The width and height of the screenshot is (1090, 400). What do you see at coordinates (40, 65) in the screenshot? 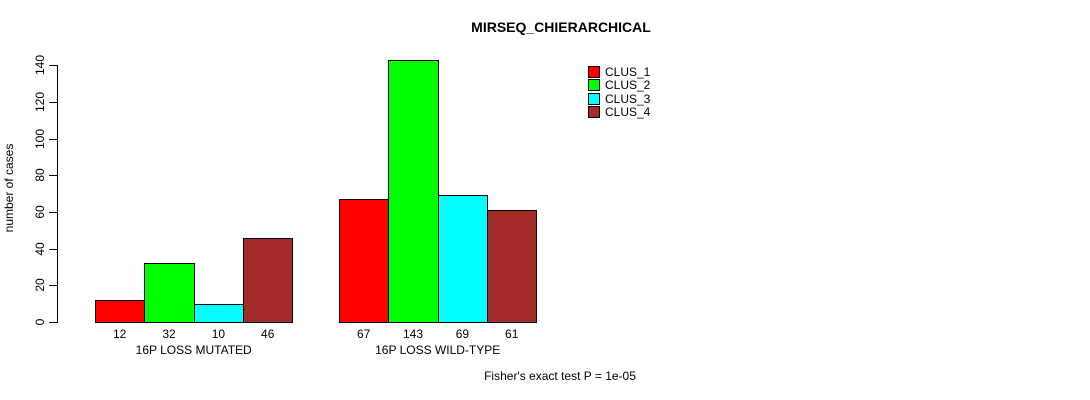
I see `y-tick-label-text: 140` at bounding box center [40, 65].